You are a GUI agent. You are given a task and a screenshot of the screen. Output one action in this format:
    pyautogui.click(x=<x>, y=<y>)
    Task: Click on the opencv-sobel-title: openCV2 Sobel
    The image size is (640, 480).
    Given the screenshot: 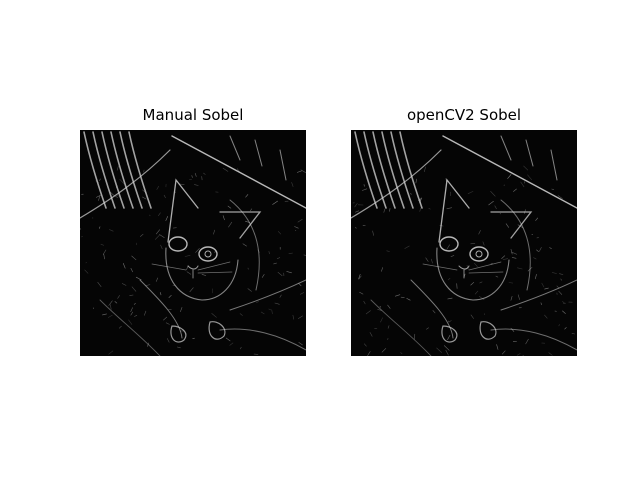 What is the action you would take?
    pyautogui.click(x=464, y=115)
    